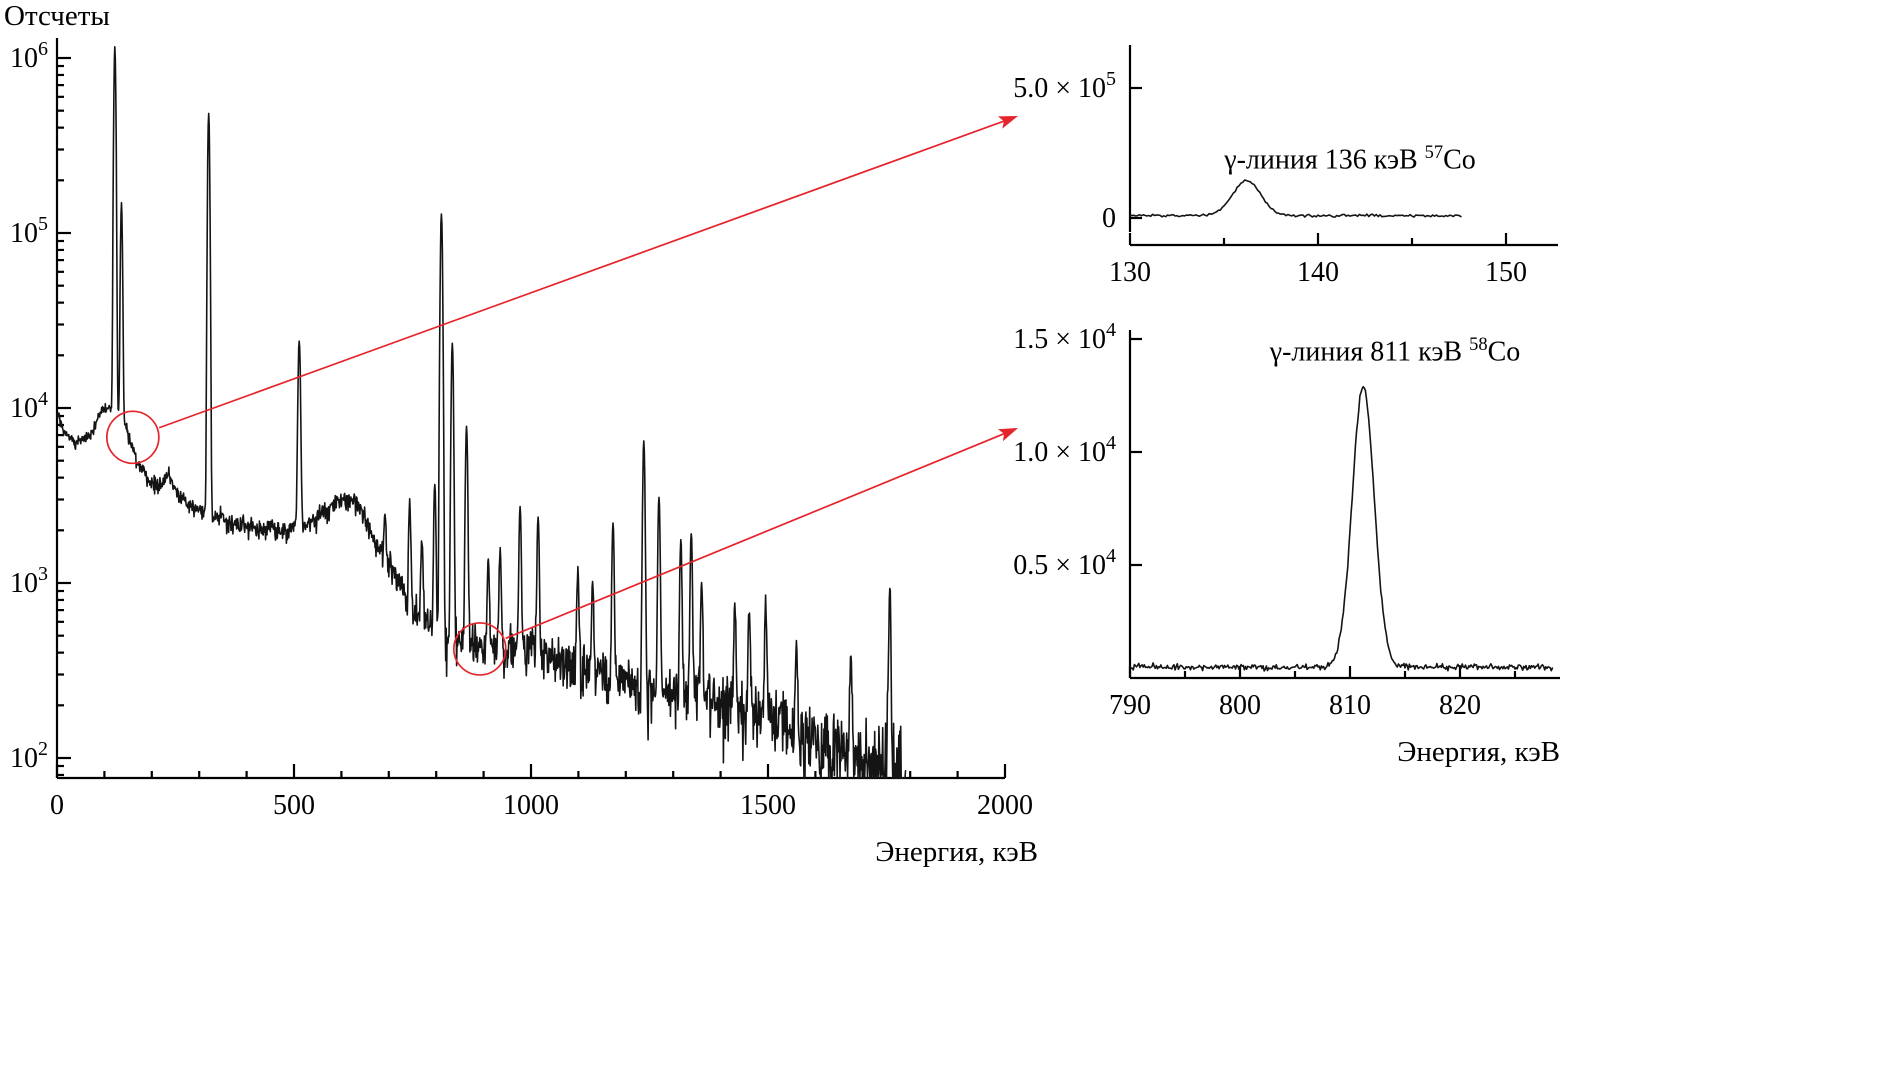 This screenshot has height=1084, width=1889. I want to click on counts-axis-title: Отсчеты, so click(57, 16).